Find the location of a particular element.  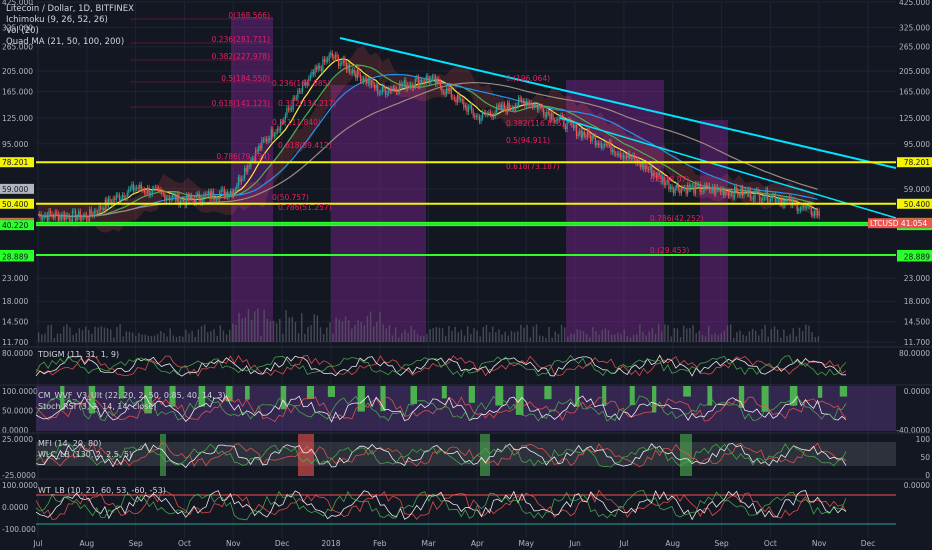

fib-label-mid: 0.382(134.217) is located at coordinates (307, 103).